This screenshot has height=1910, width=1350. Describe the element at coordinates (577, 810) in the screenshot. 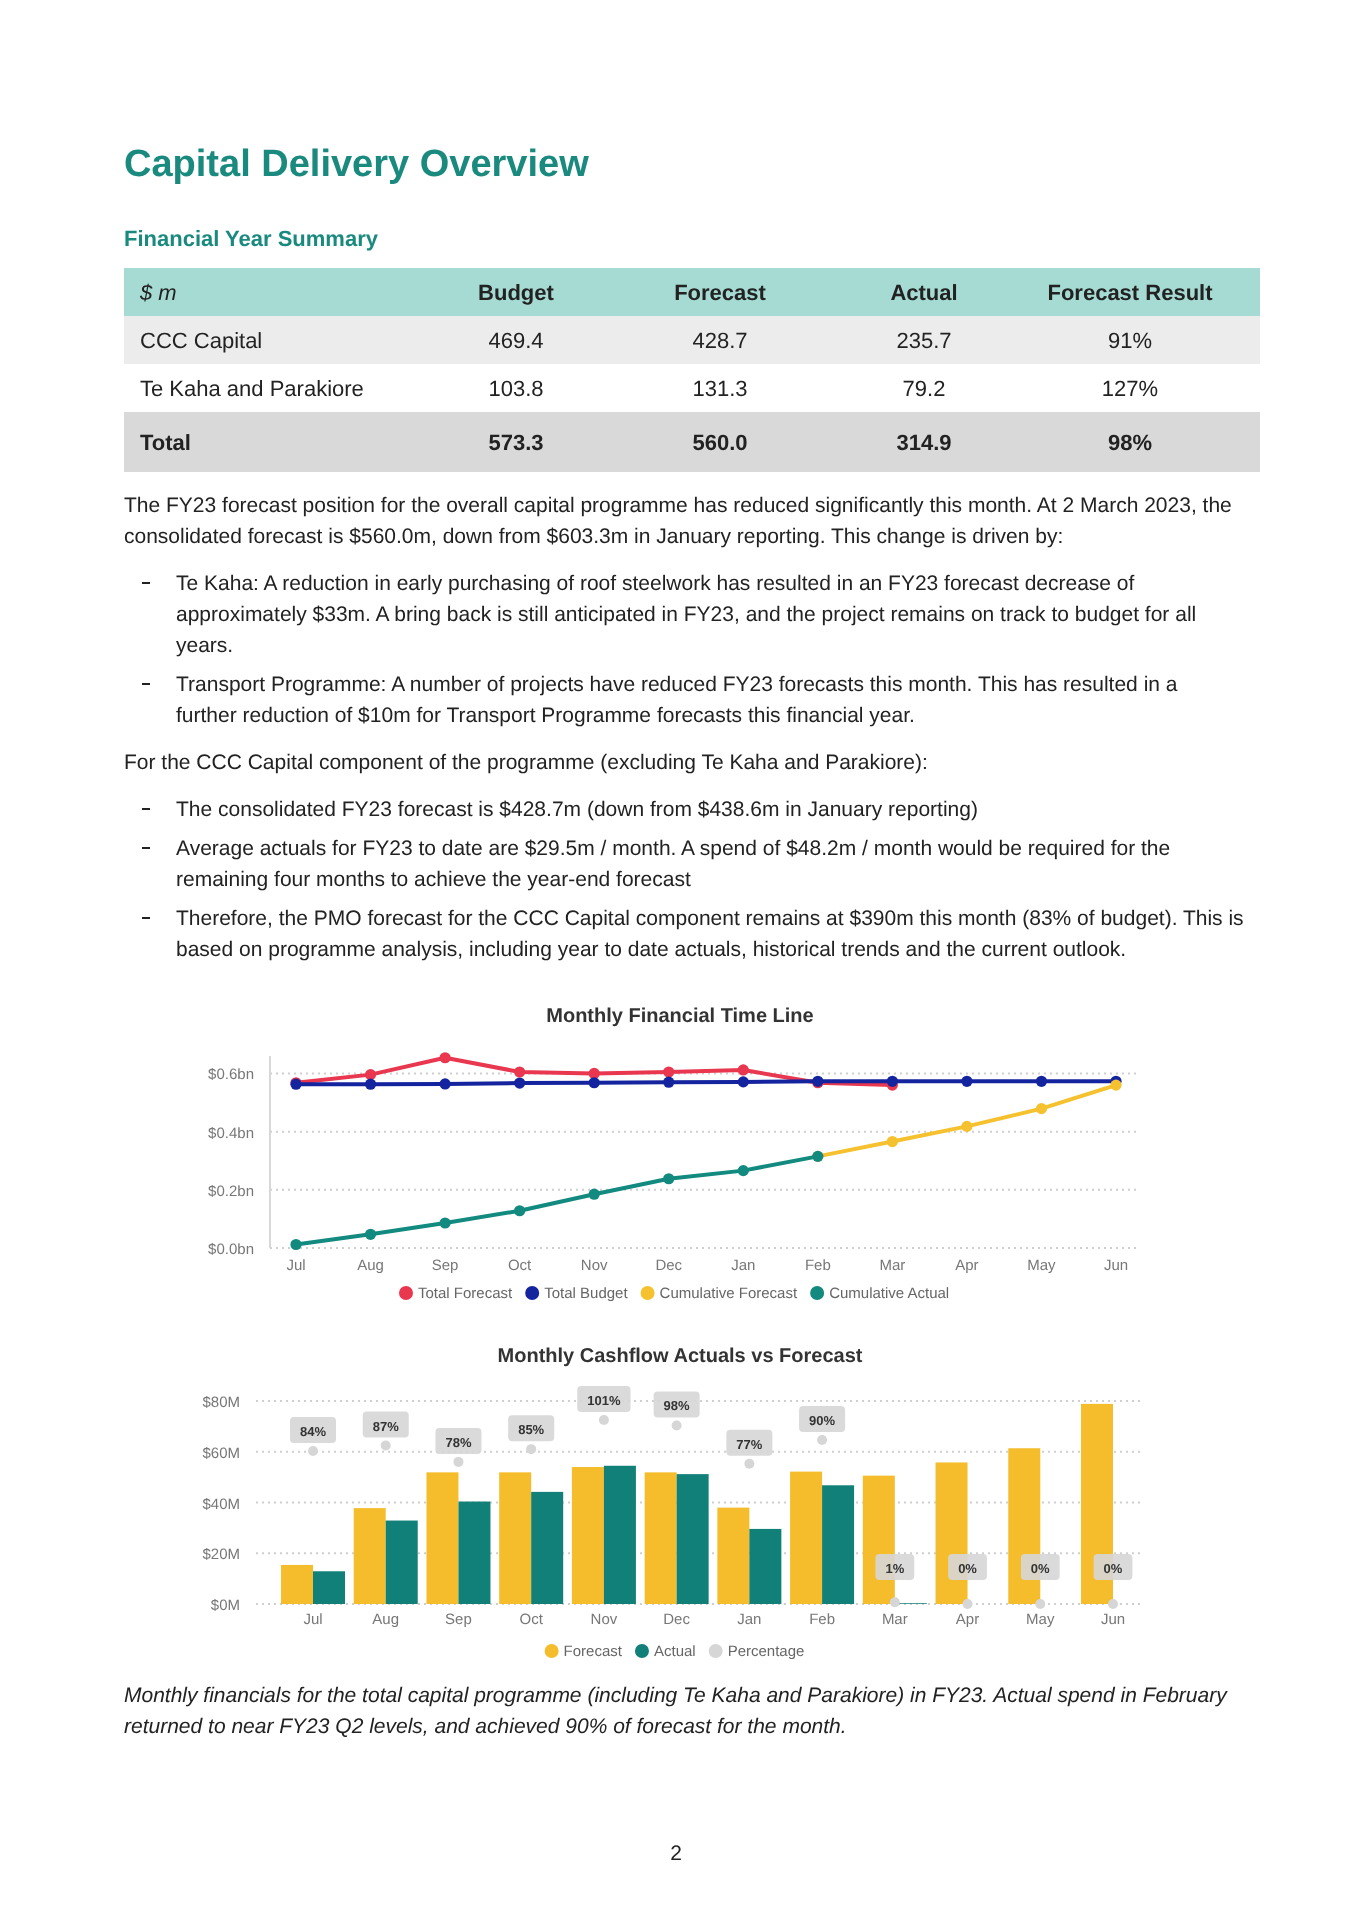

I see `text: The consolidated FY23 forecast is $428.7m (down from $438.6m in January reporting)` at that location.